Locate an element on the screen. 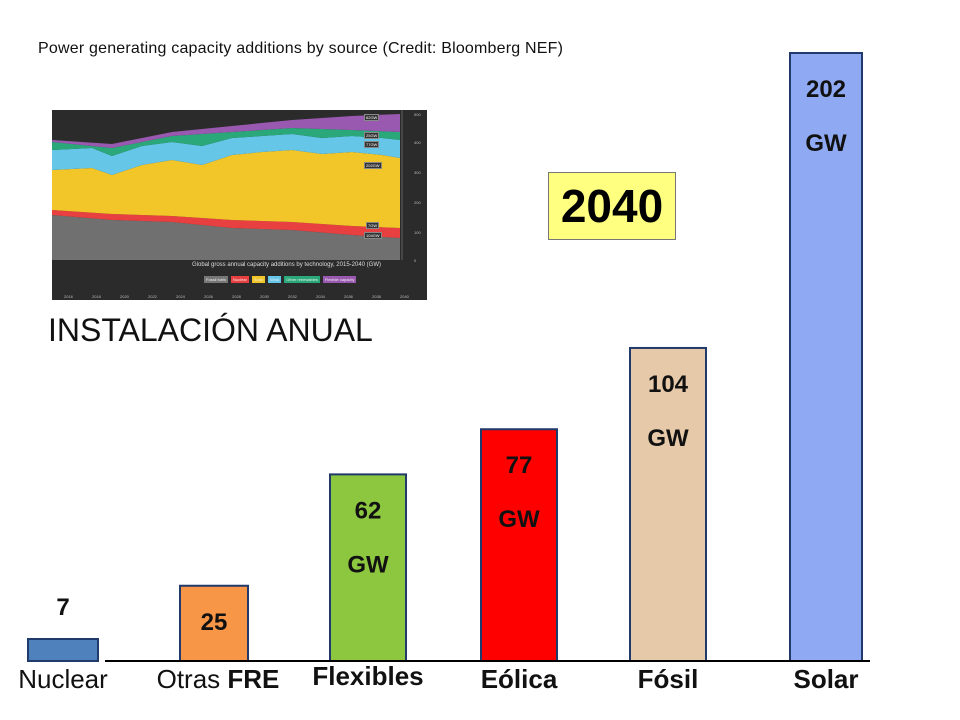 The image size is (960, 720). category-label-part: Eólica is located at coordinates (519, 679).